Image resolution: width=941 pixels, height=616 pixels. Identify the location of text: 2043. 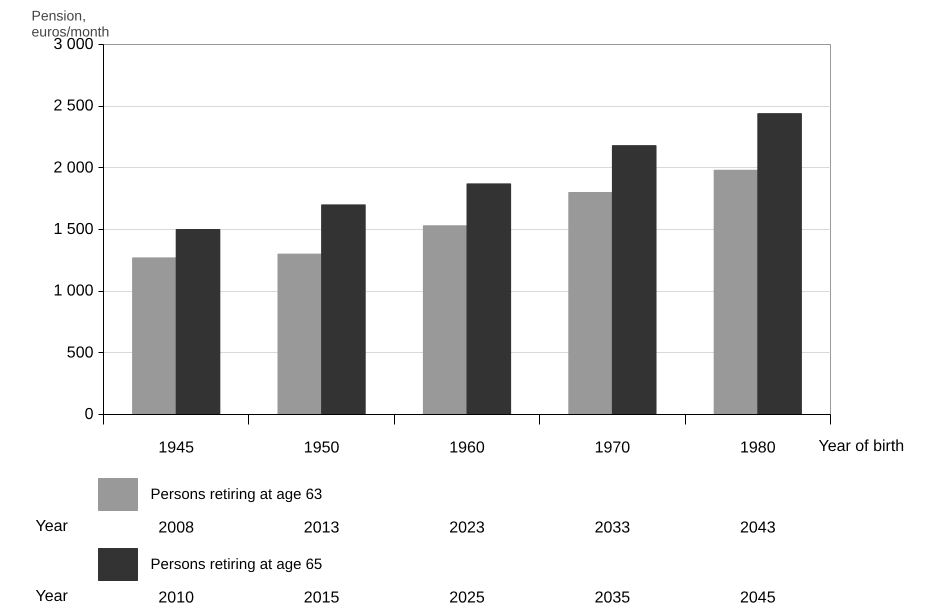
(758, 528).